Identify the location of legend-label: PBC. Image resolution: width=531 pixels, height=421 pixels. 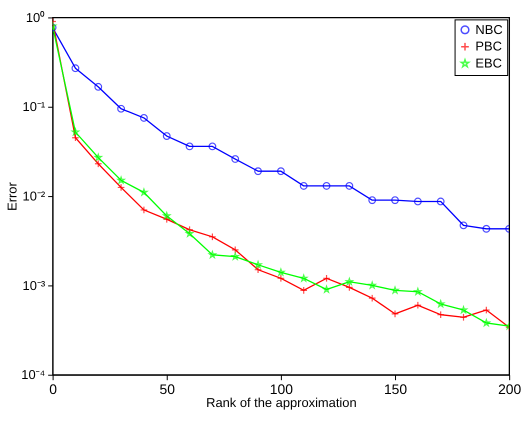
(488, 46).